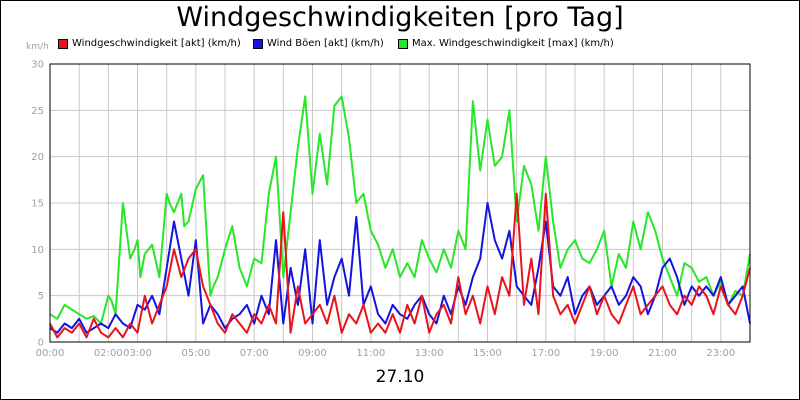 The image size is (800, 400). What do you see at coordinates (37, 65) in the screenshot?
I see `y-tick-label: 30` at bounding box center [37, 65].